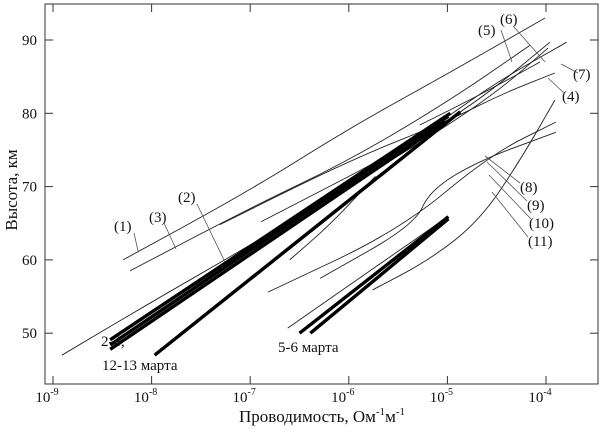  I want to click on series-line-5-6-марта-b, so click(379, 276).